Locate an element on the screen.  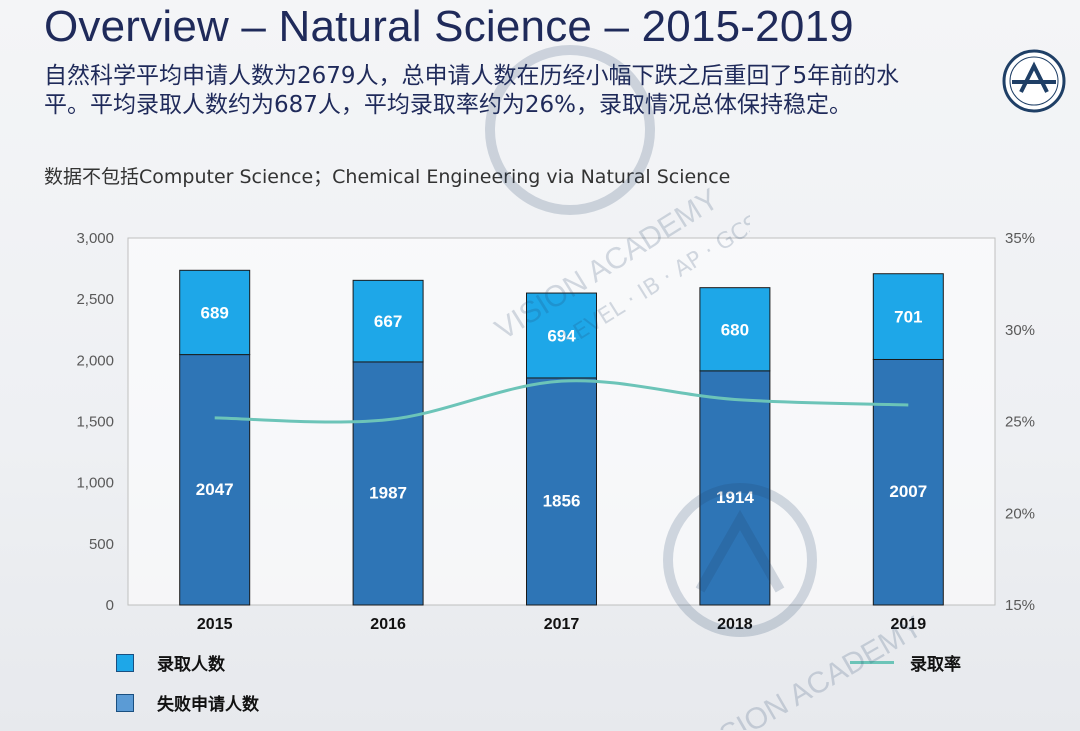
legend-admitted-label: 录取人数 is located at coordinates (191, 665).